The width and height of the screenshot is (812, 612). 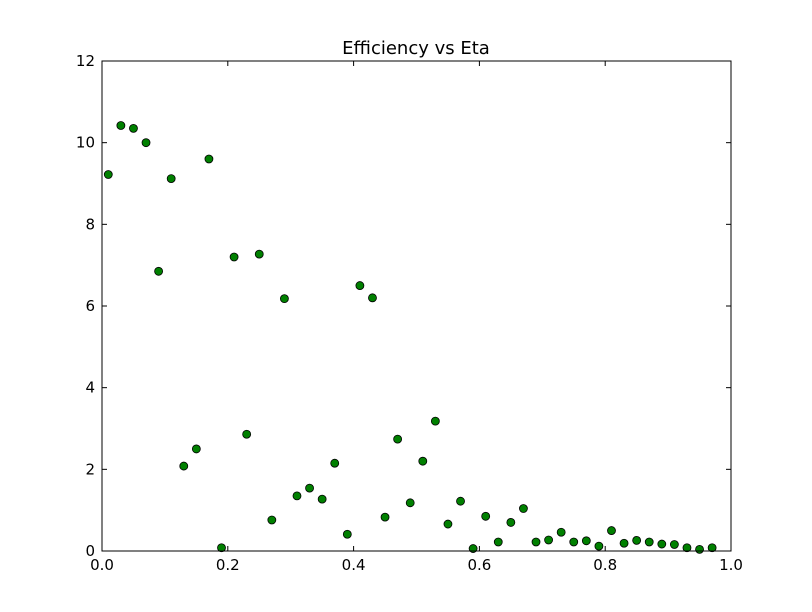 What do you see at coordinates (479, 565) in the screenshot?
I see `x-tick-label: 0.6` at bounding box center [479, 565].